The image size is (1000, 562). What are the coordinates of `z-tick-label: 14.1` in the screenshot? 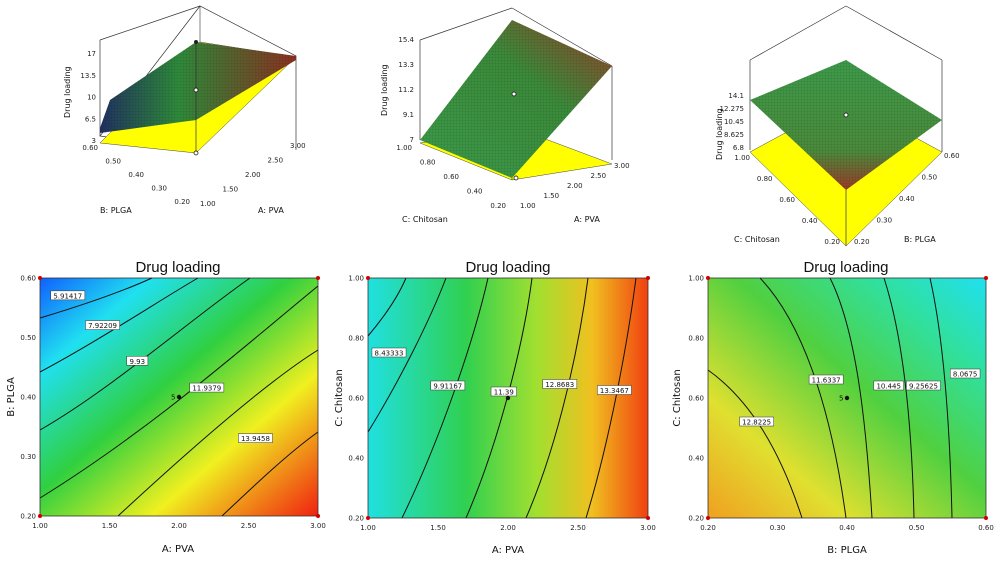 It's located at (736, 96).